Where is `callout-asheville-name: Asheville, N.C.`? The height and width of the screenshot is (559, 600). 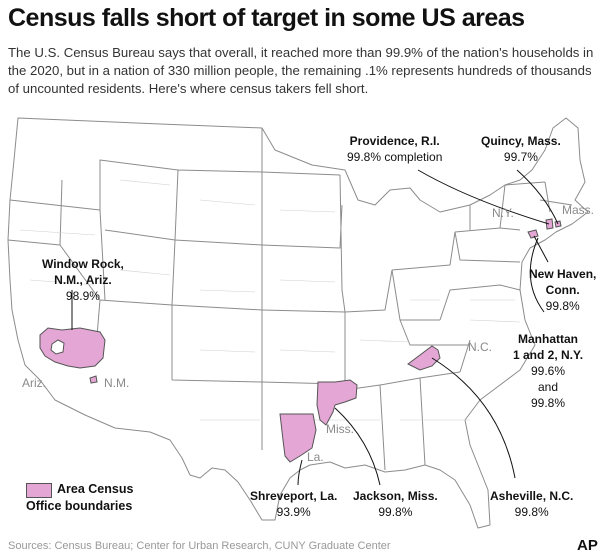 callout-asheville-name: Asheville, N.C. is located at coordinates (532, 496).